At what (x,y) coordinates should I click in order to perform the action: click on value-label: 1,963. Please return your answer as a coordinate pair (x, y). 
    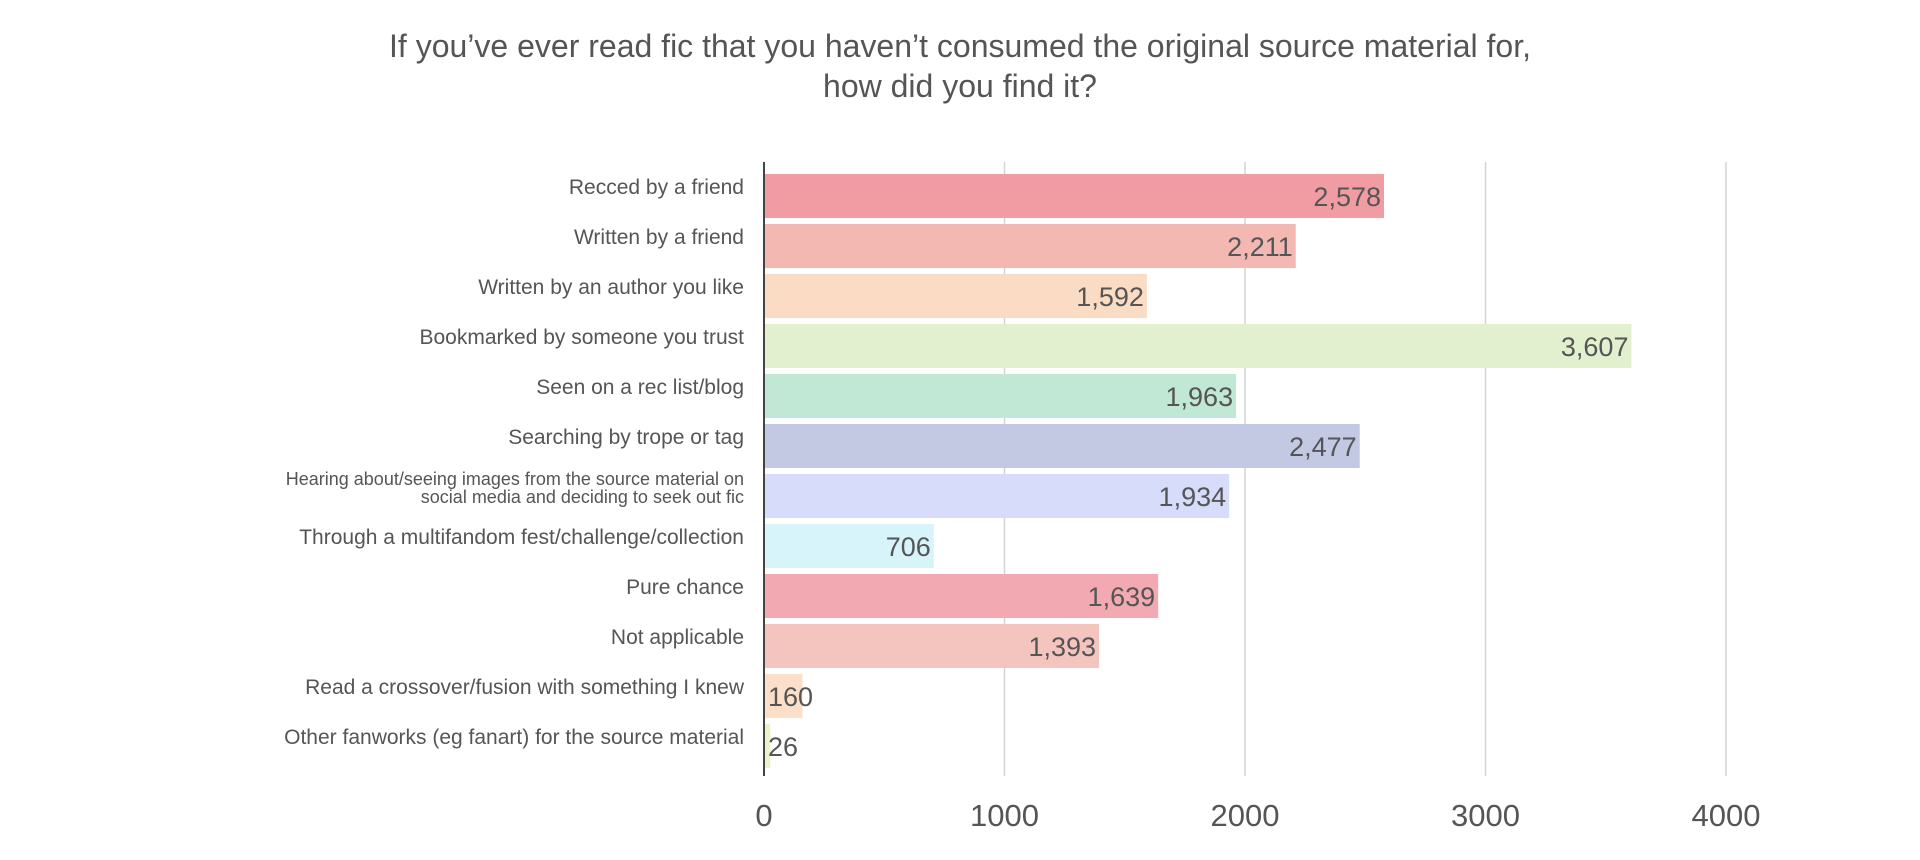
    Looking at the image, I should click on (1200, 397).